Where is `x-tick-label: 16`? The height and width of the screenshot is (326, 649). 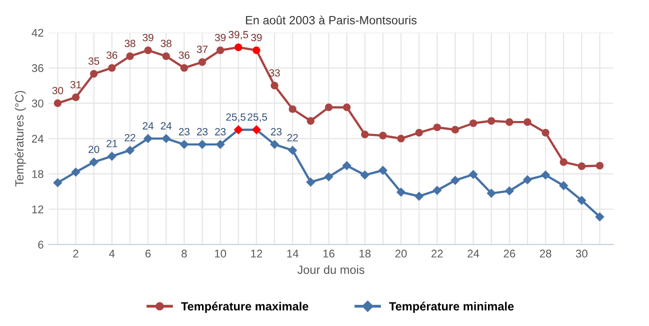 x-tick-label: 16 is located at coordinates (328, 254).